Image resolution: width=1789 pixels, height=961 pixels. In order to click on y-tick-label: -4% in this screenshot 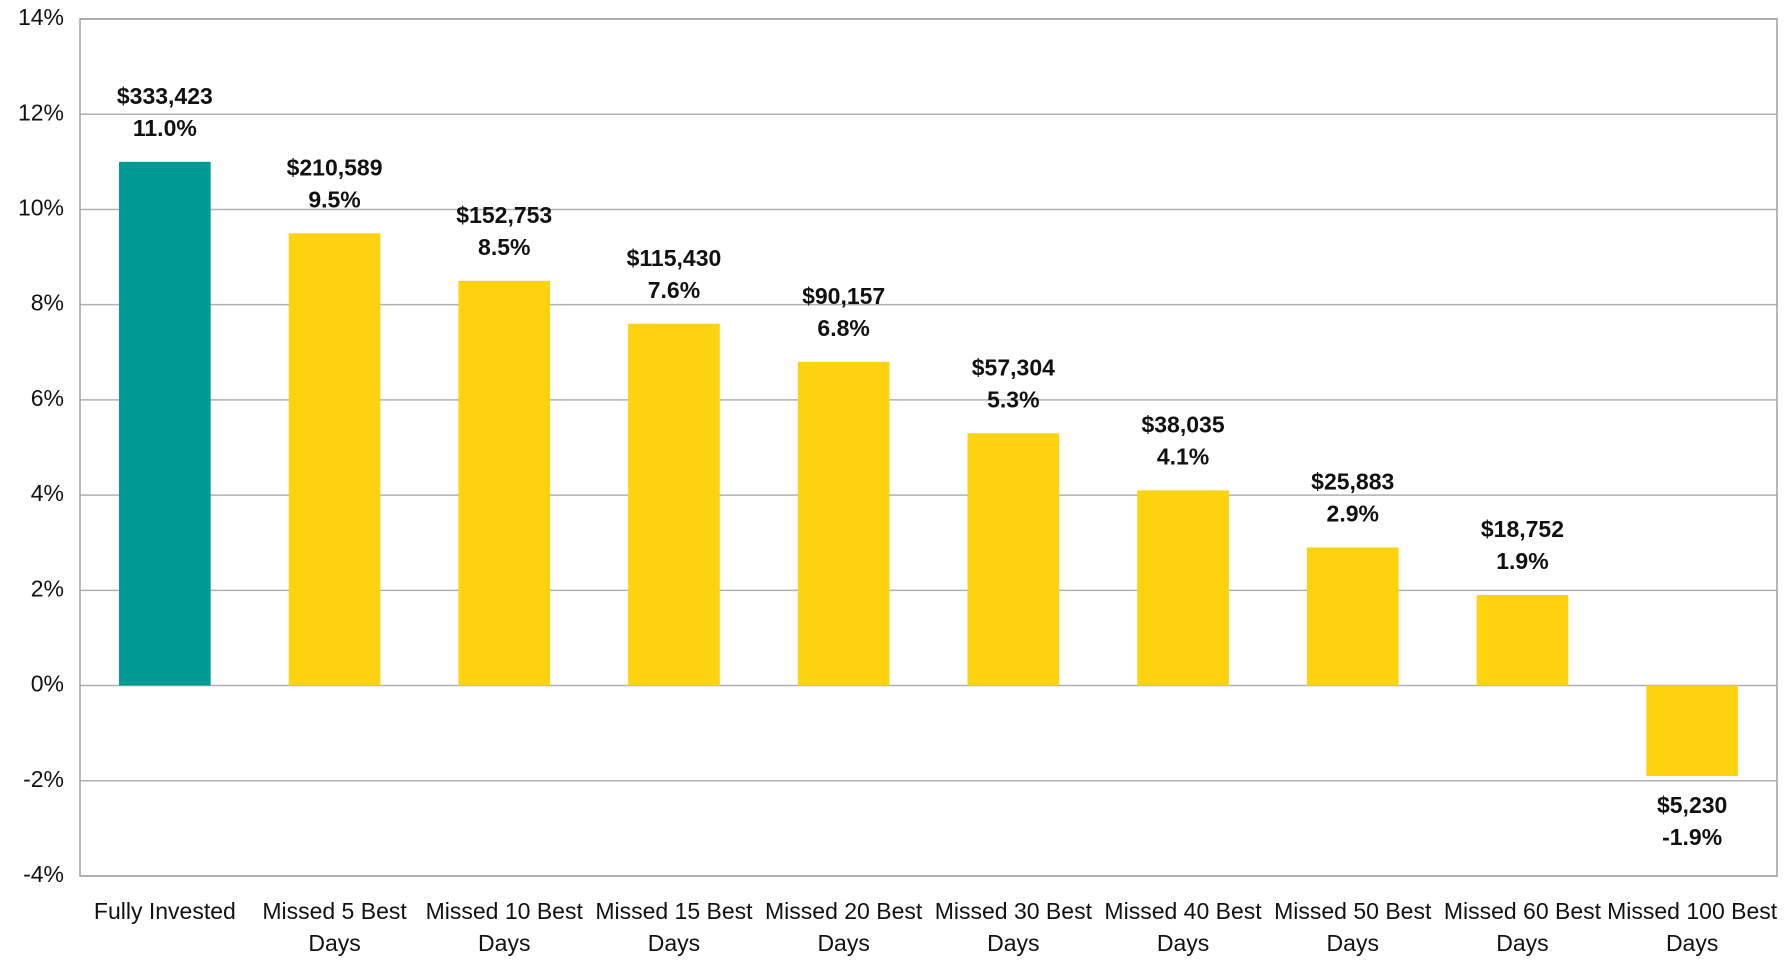, I will do `click(43, 874)`.